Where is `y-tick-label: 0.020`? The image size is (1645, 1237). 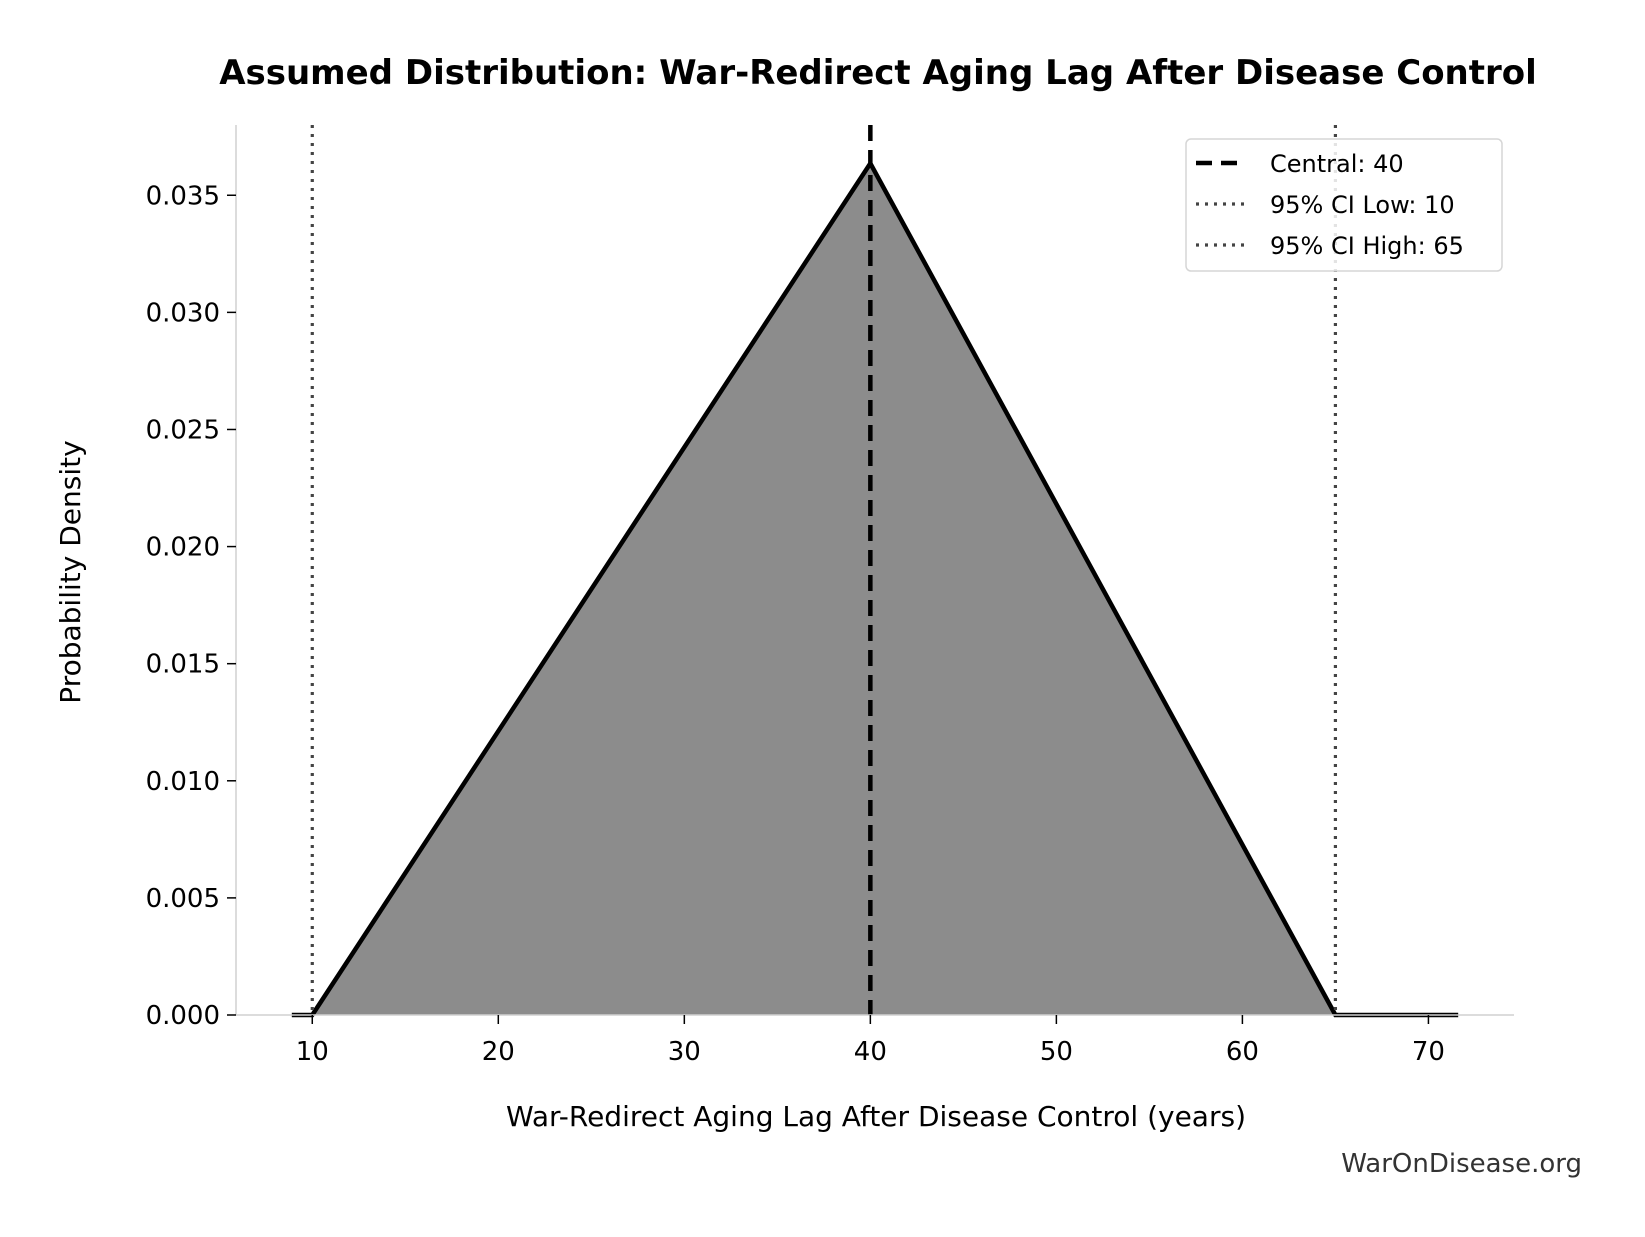
y-tick-label: 0.020 is located at coordinates (183, 548).